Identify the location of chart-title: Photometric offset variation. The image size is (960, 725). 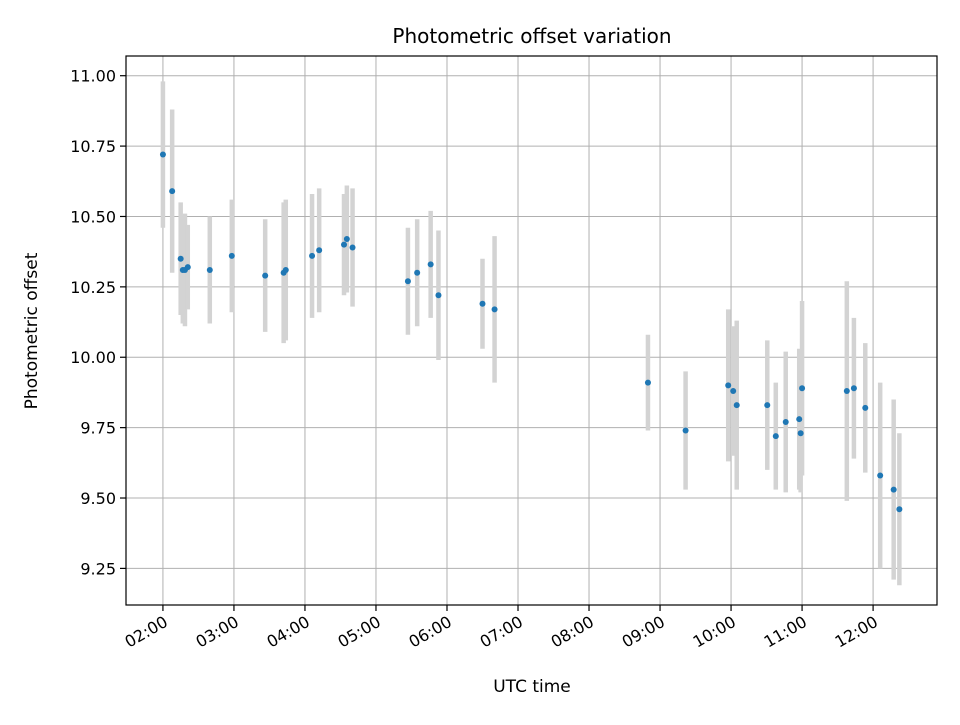
(531, 36).